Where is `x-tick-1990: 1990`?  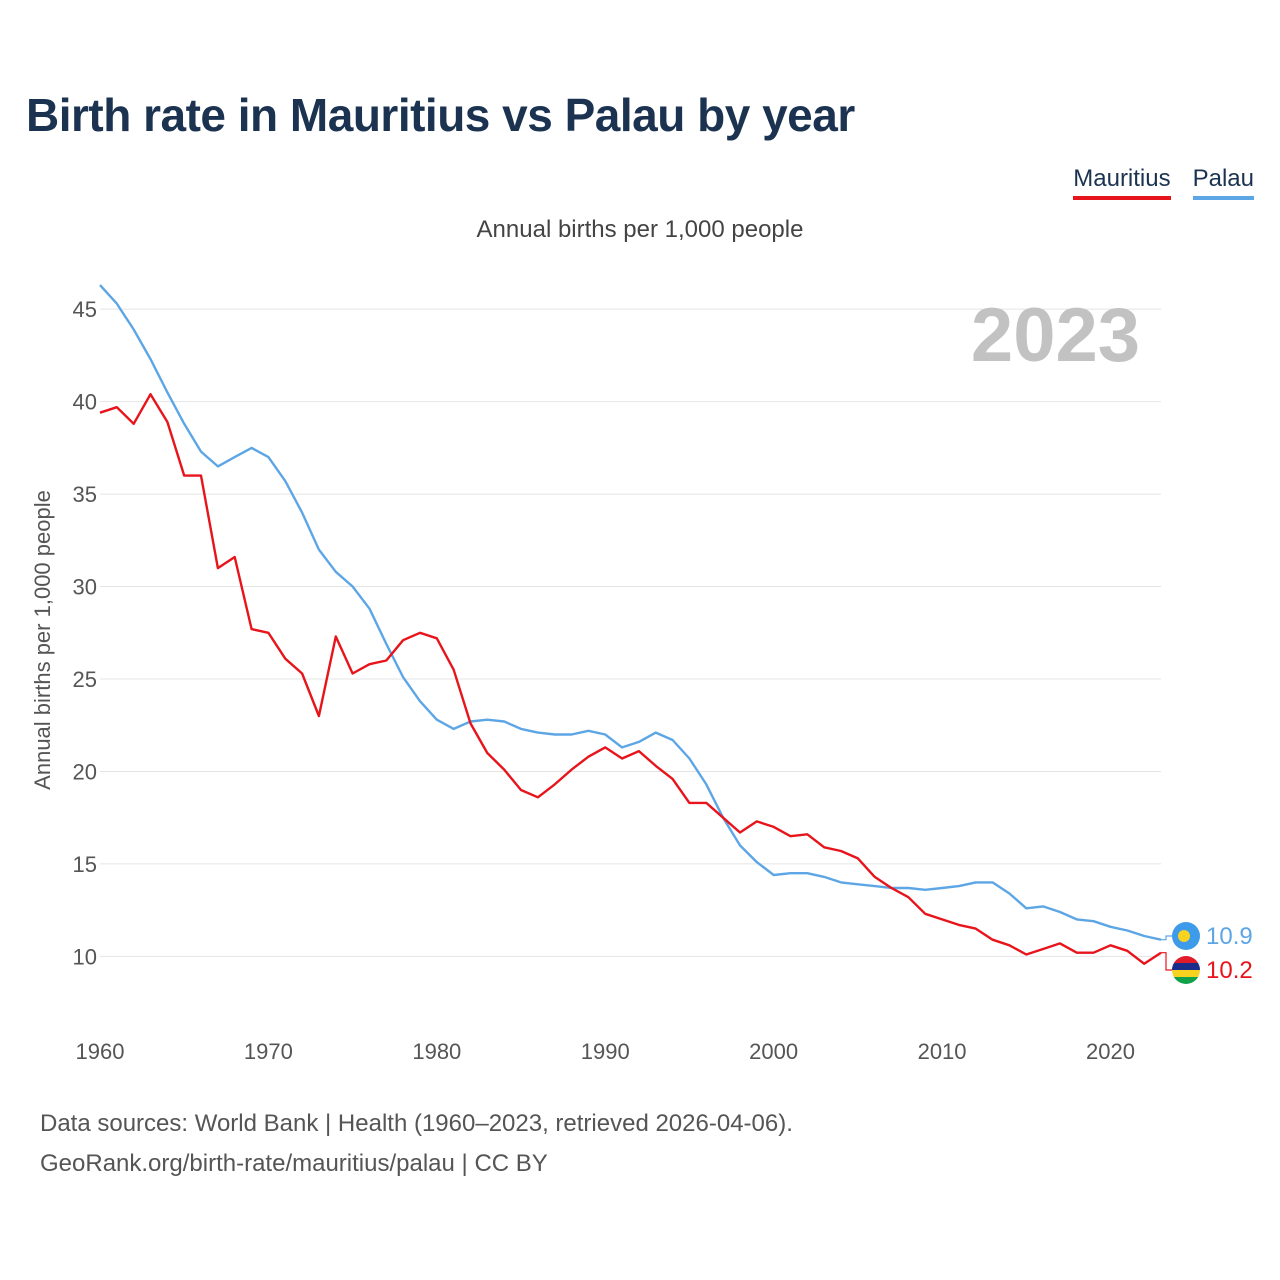 x-tick-1990: 1990 is located at coordinates (605, 1051).